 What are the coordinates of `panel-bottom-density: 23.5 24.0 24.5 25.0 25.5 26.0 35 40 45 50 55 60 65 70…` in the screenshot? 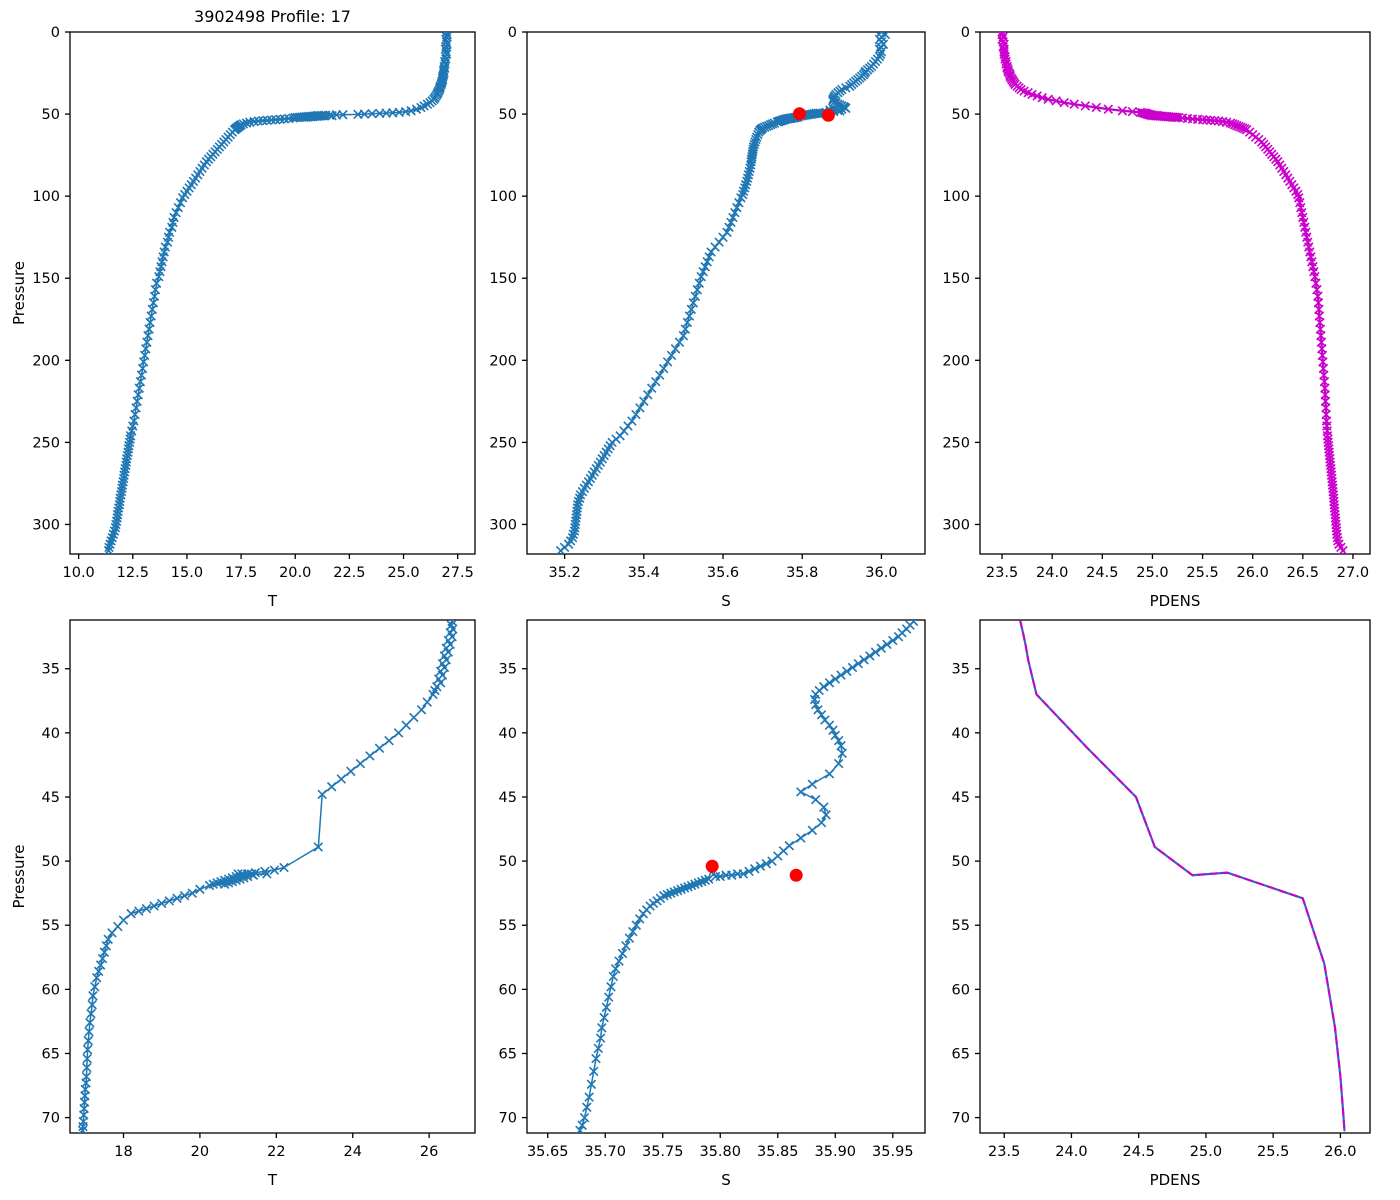 It's located at (1161, 904).